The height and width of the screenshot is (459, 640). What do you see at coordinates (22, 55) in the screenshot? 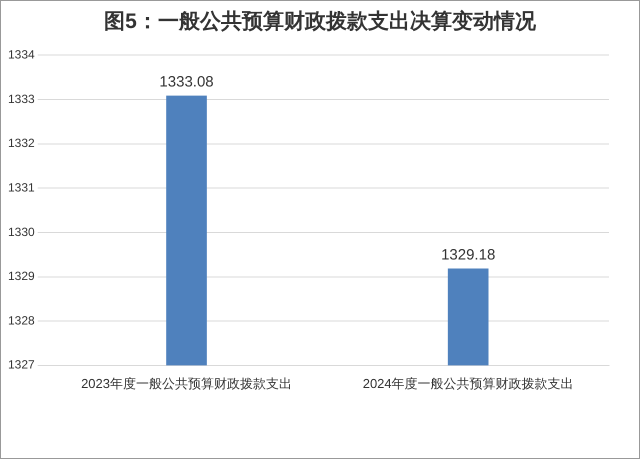
I see `y-tick-label: 1334` at bounding box center [22, 55].